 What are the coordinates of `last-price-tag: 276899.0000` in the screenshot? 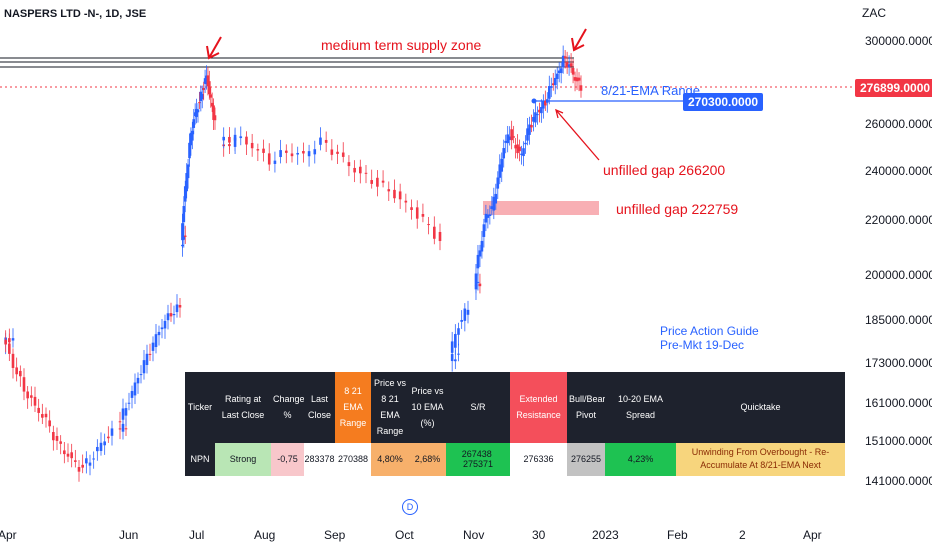 It's located at (893, 88).